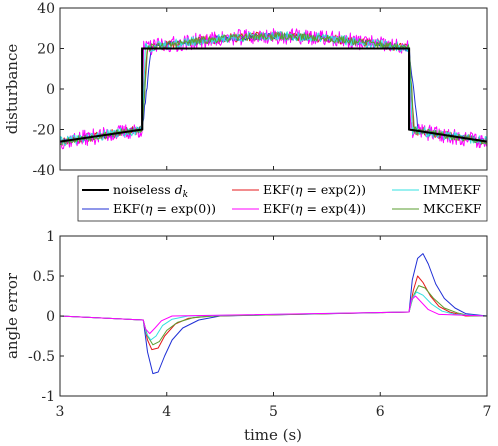  What do you see at coordinates (41, 357) in the screenshot?
I see `ytick-label-1-1: -0.5` at bounding box center [41, 357].